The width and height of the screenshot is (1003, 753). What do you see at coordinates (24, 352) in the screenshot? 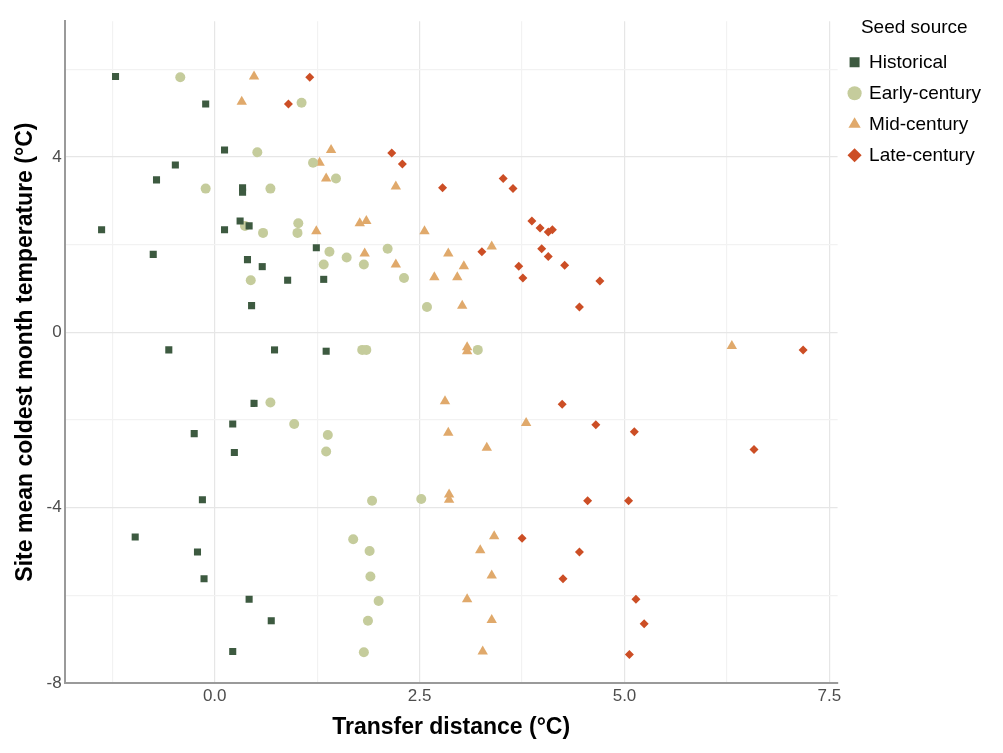
I see `y-axis-title: Site mean coldest month temperature (°C)` at bounding box center [24, 352].